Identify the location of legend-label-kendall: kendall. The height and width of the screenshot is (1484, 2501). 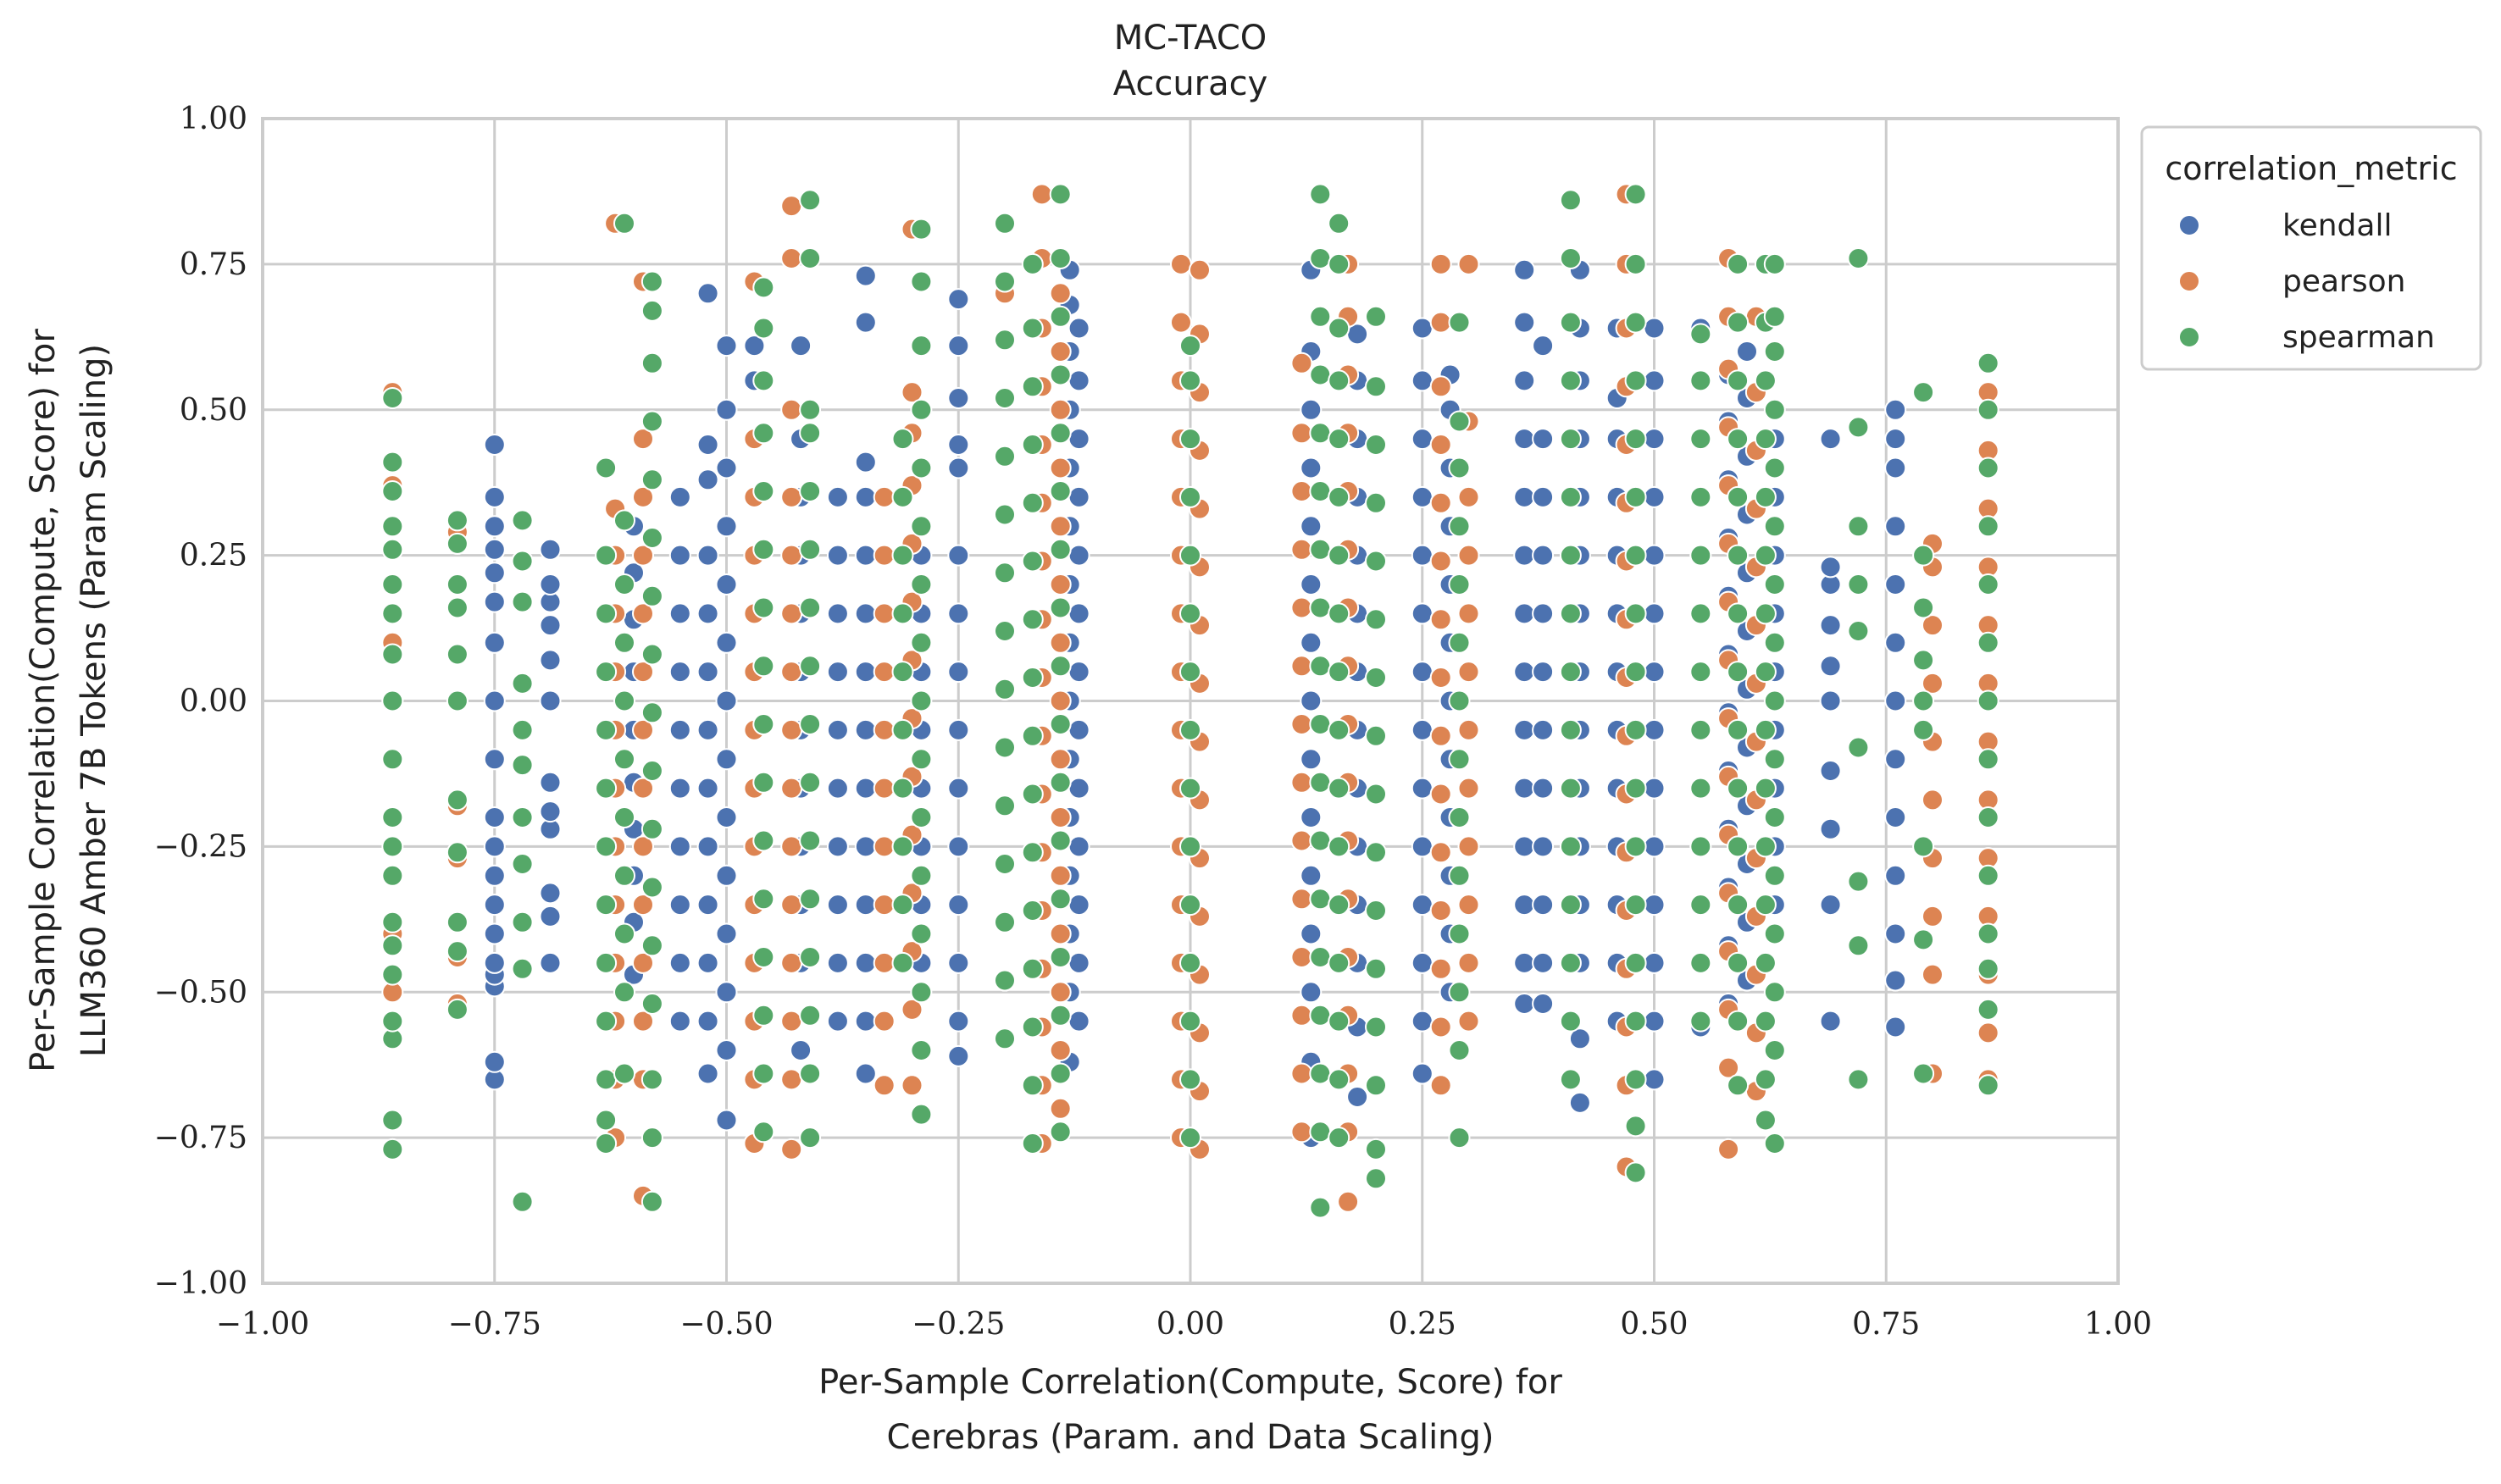
(2337, 225).